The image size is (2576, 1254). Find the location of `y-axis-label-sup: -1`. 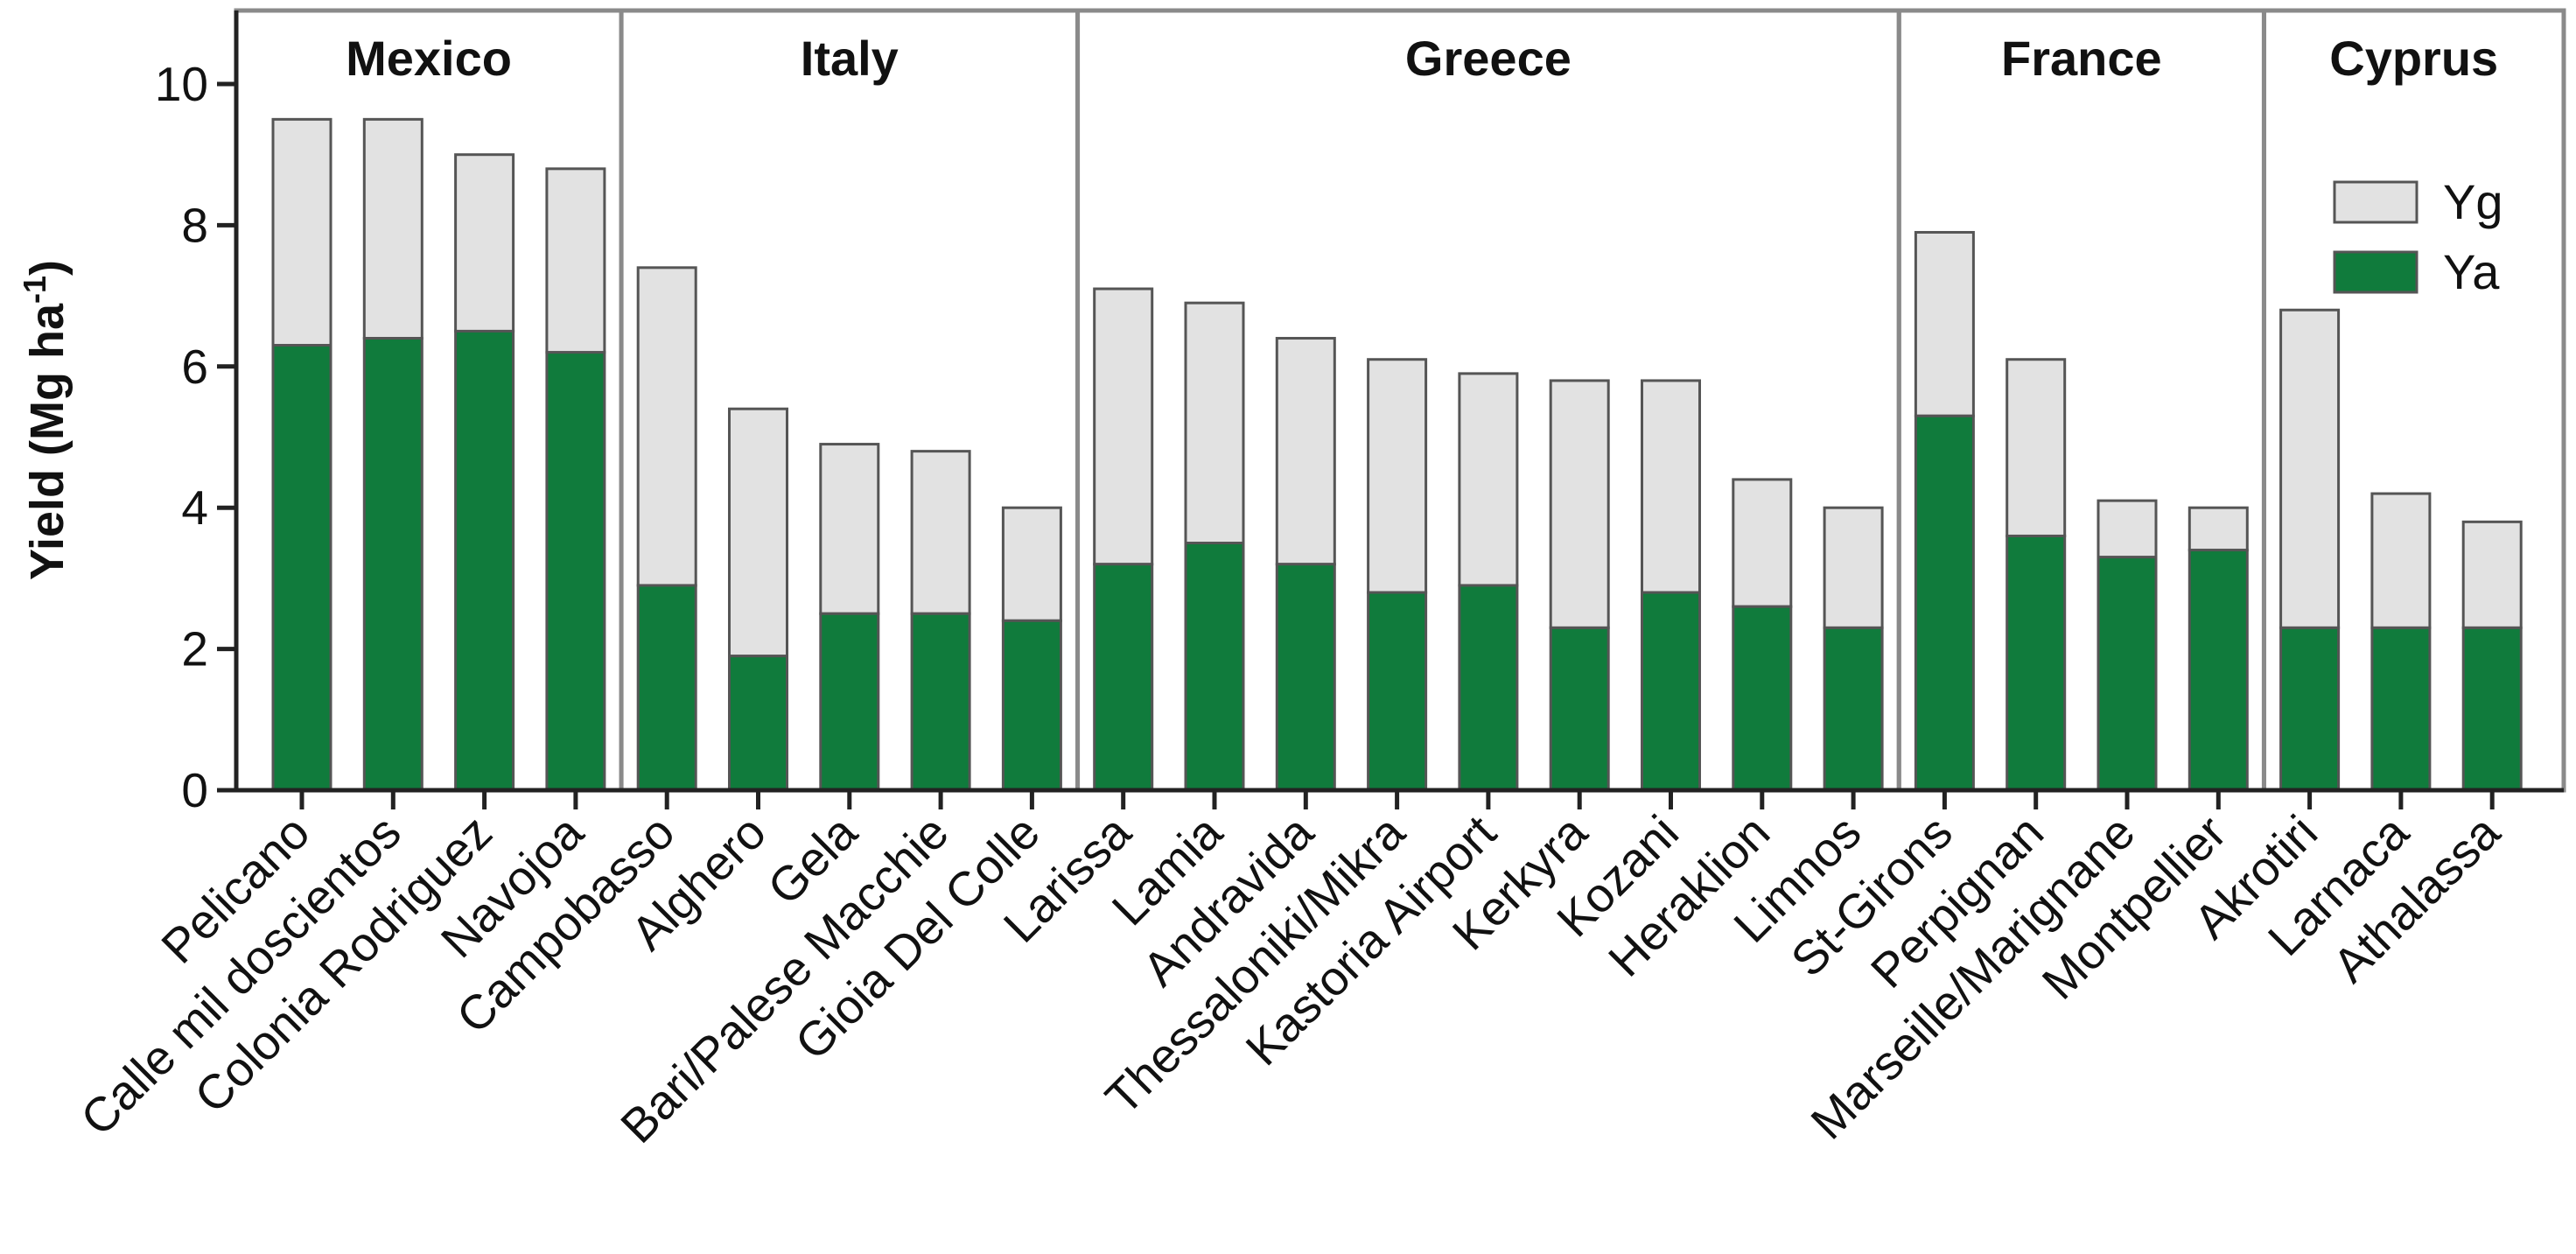

y-axis-label-sup: -1 is located at coordinates (34, 290).